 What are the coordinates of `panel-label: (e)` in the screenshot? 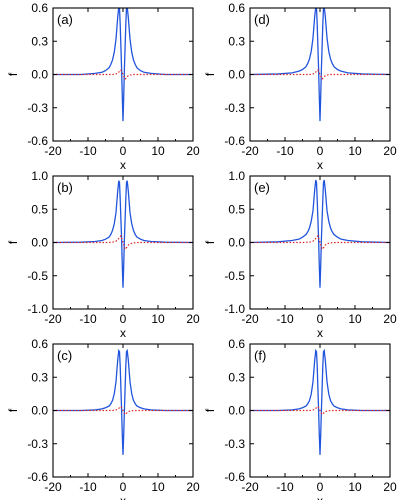 It's located at (262, 187).